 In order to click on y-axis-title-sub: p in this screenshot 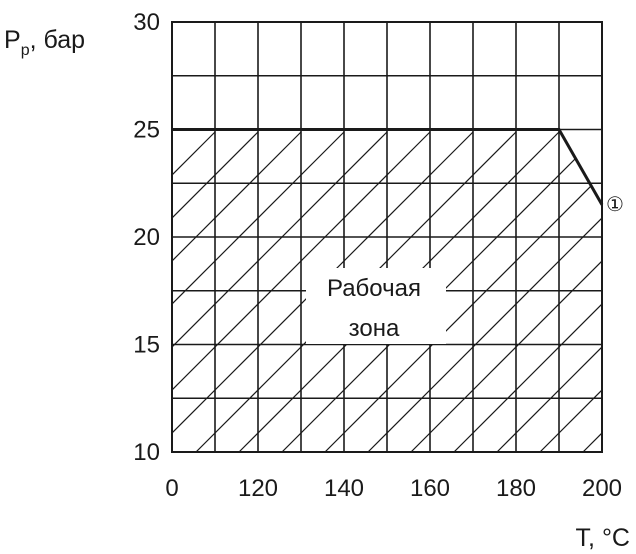, I will do `click(25, 50)`.